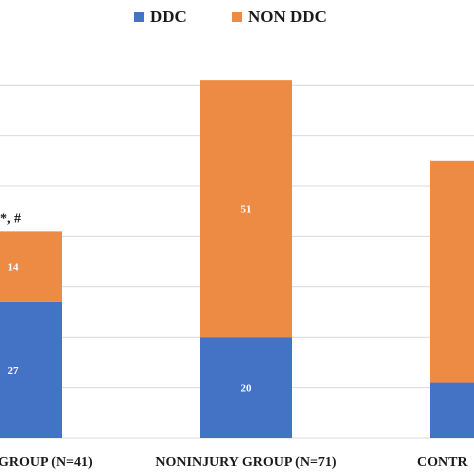  I want to click on legend-swatch-ddc, so click(139, 17).